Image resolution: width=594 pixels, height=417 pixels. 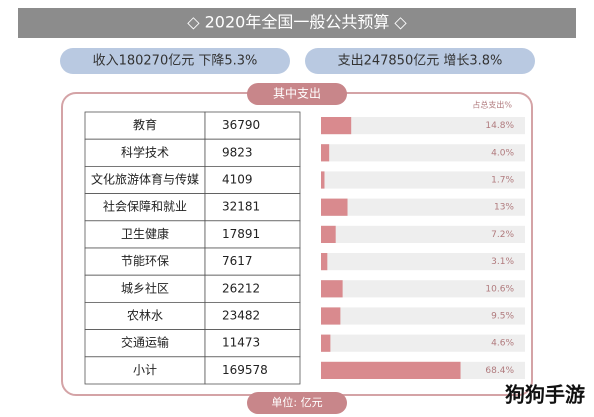 I want to click on unit: 单位: 亿元, so click(x=296, y=402).